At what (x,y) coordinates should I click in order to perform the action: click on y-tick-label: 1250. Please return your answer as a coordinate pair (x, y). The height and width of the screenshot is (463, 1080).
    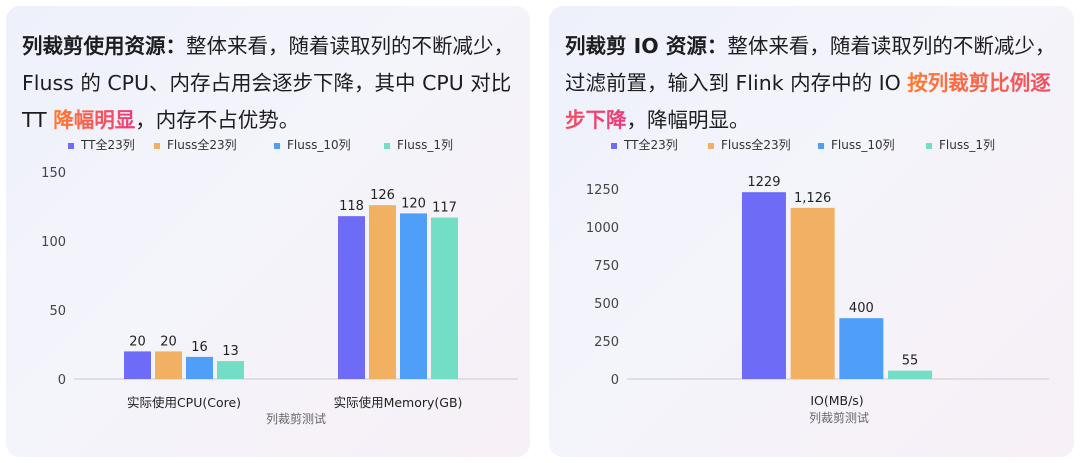
    Looking at the image, I should click on (602, 190).